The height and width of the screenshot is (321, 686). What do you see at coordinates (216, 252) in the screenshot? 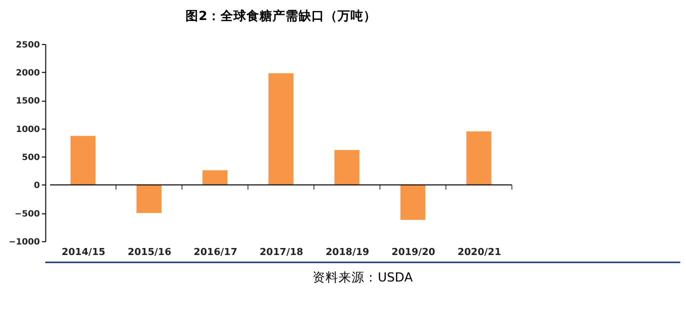
I see `x-tick-label: 2016/17` at bounding box center [216, 252].